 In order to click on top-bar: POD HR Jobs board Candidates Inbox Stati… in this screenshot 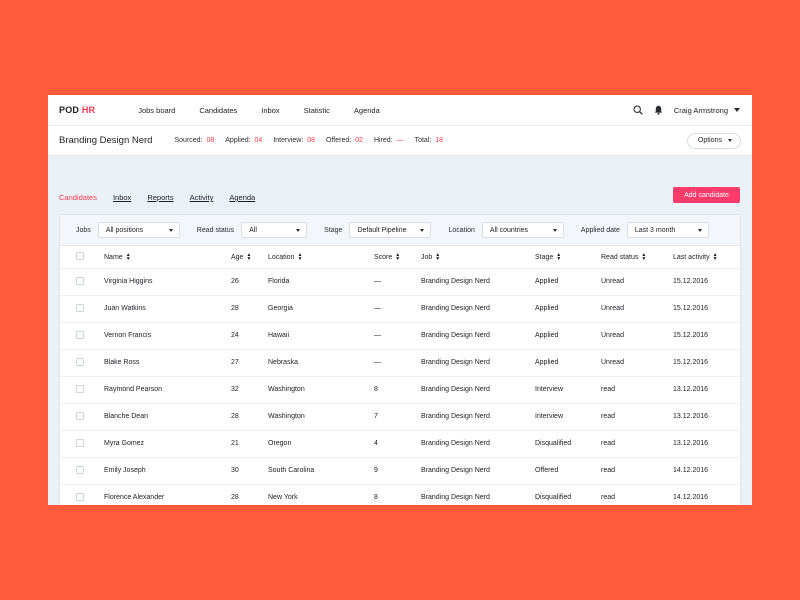, I will do `click(400, 110)`.